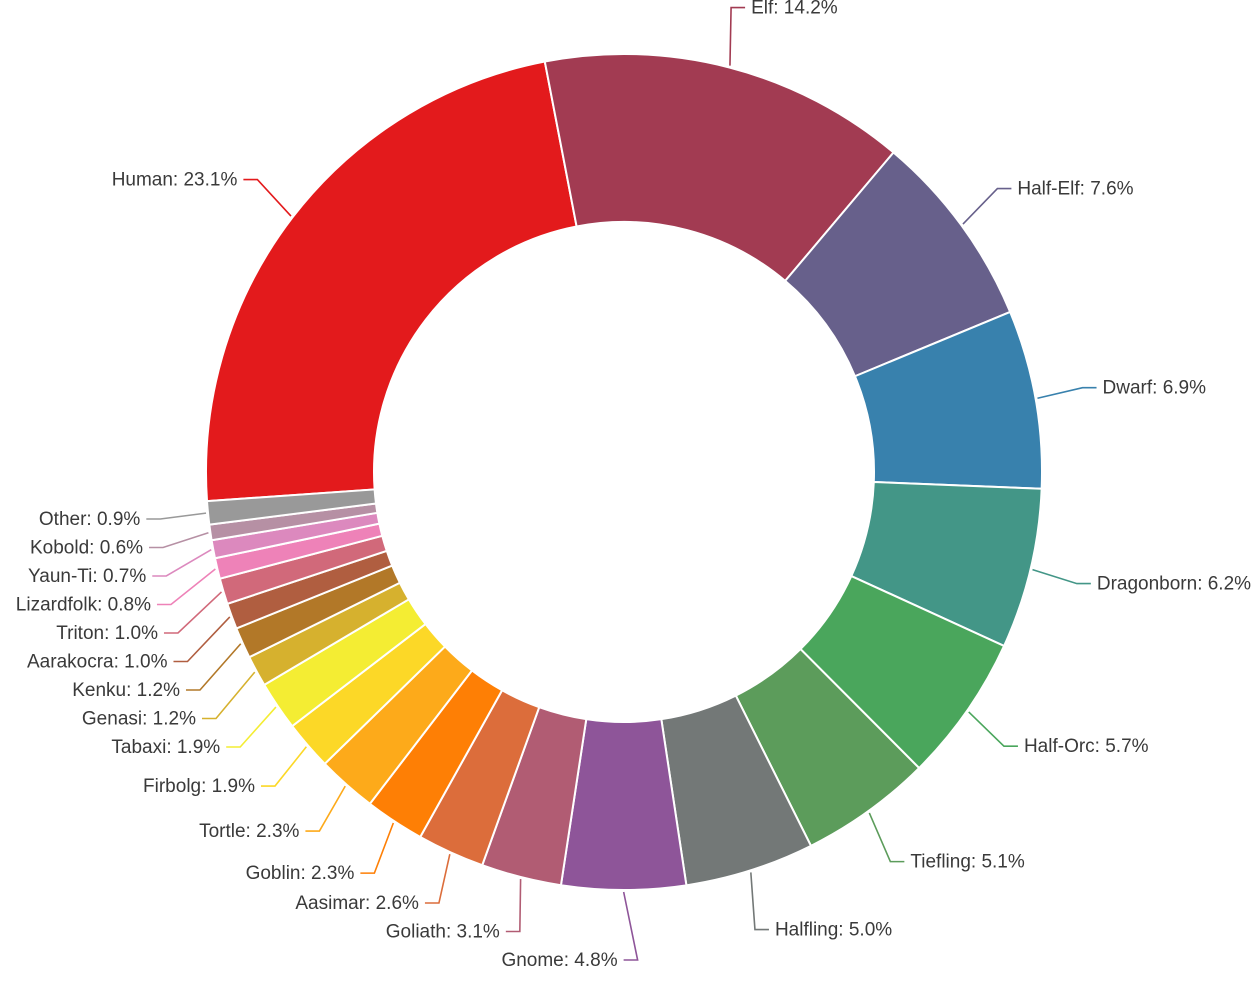 The image size is (1260, 985). I want to click on label-kenku: Kenku: 1.2%, so click(126, 690).